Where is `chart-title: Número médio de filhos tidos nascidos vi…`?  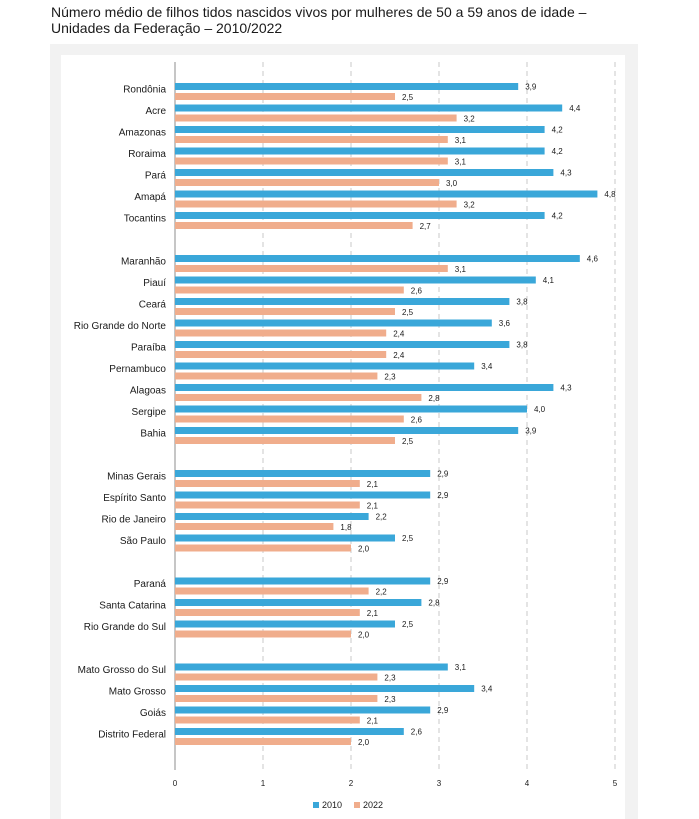 chart-title: Número médio de filhos tidos nascidos vi… is located at coordinates (351, 20).